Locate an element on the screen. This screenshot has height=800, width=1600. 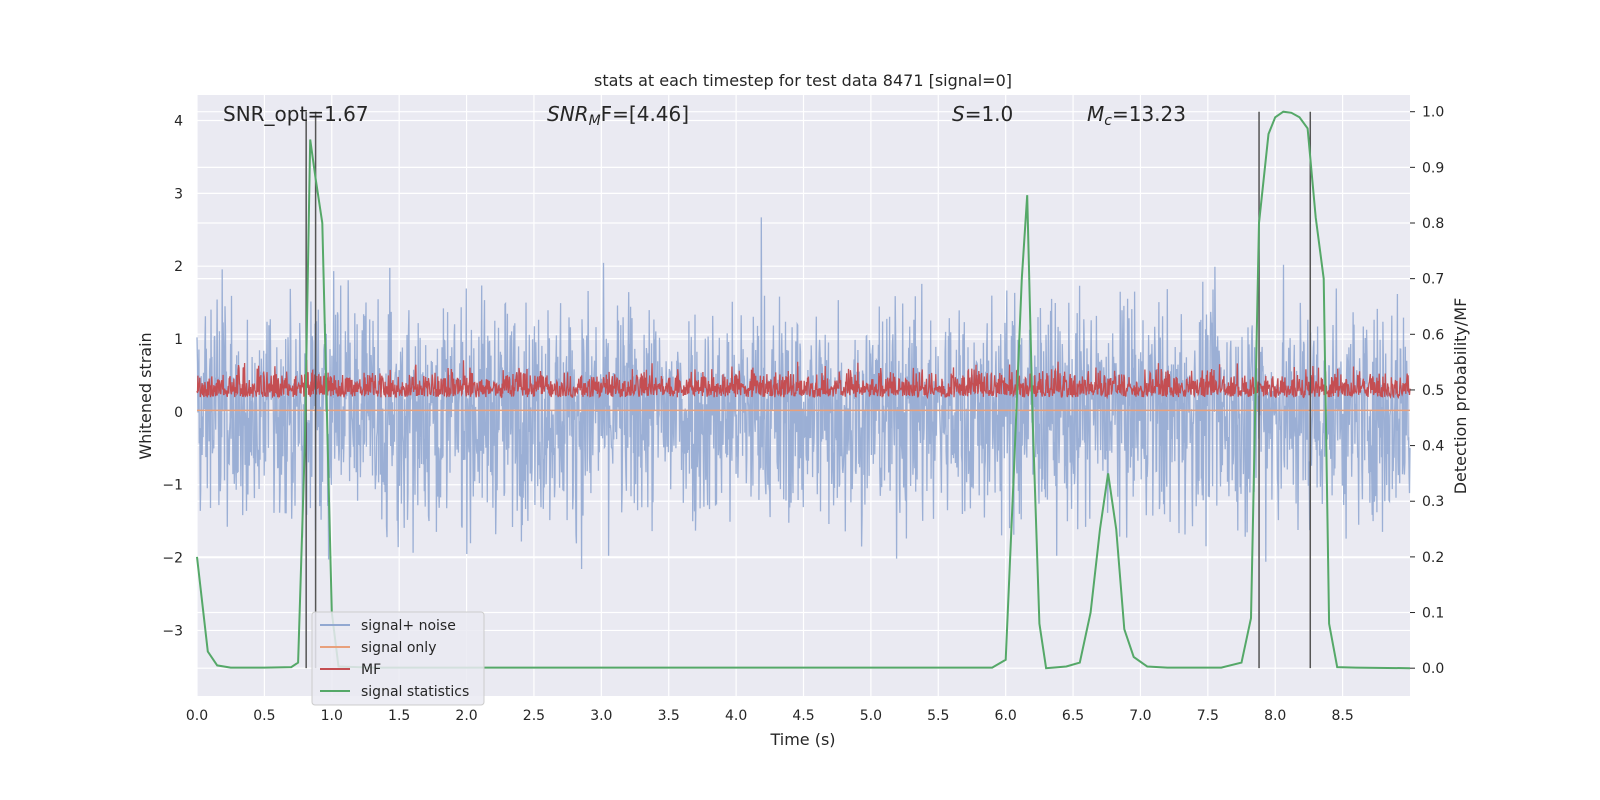
legend-label-mf: MF is located at coordinates (371, 670).